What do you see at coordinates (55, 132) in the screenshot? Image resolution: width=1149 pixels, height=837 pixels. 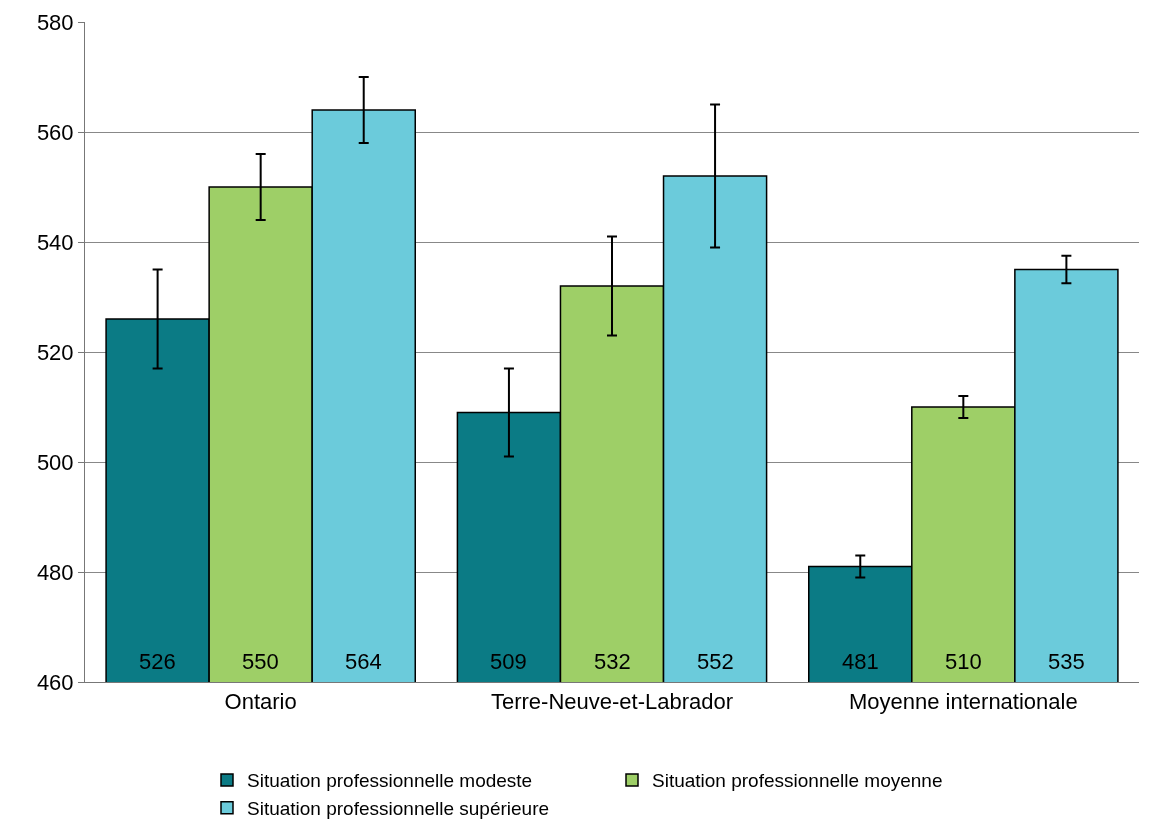 I see `y-tick-label: 560` at bounding box center [55, 132].